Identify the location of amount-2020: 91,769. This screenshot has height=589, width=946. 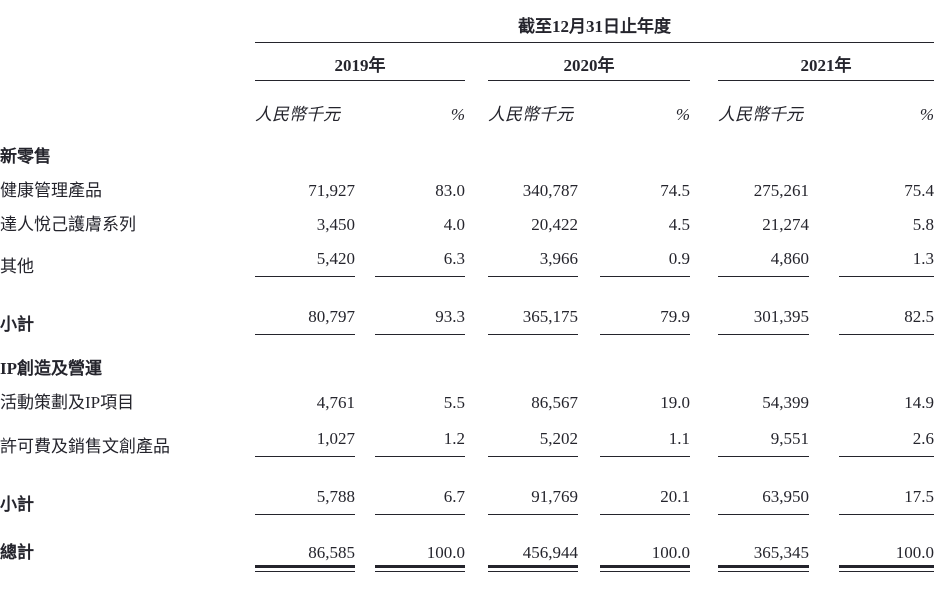
(521, 486).